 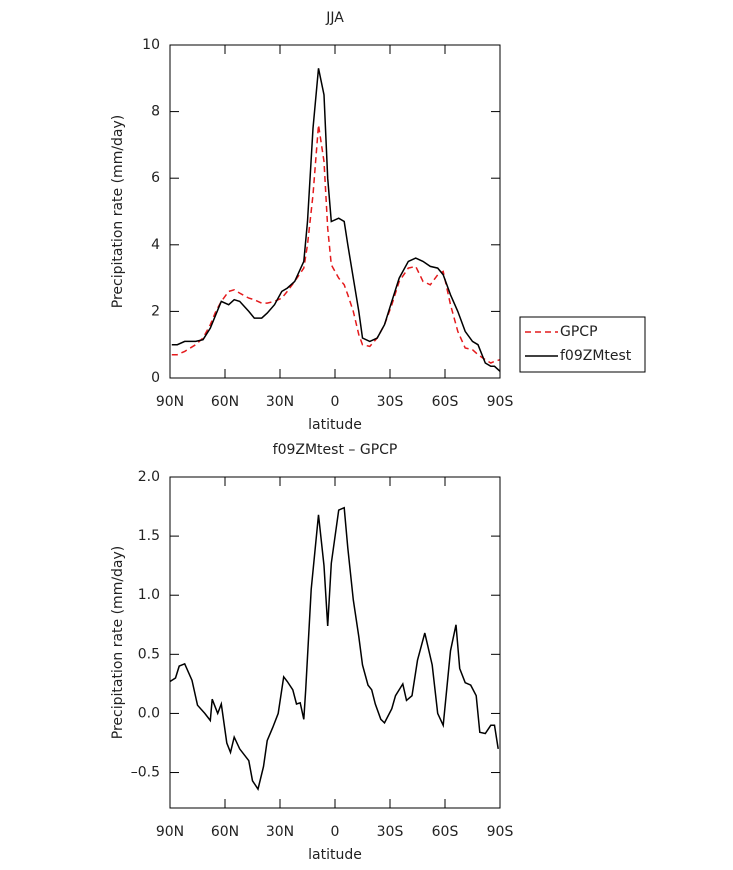 What do you see at coordinates (149, 595) in the screenshot?
I see `y-tick-label: 1.0` at bounding box center [149, 595].